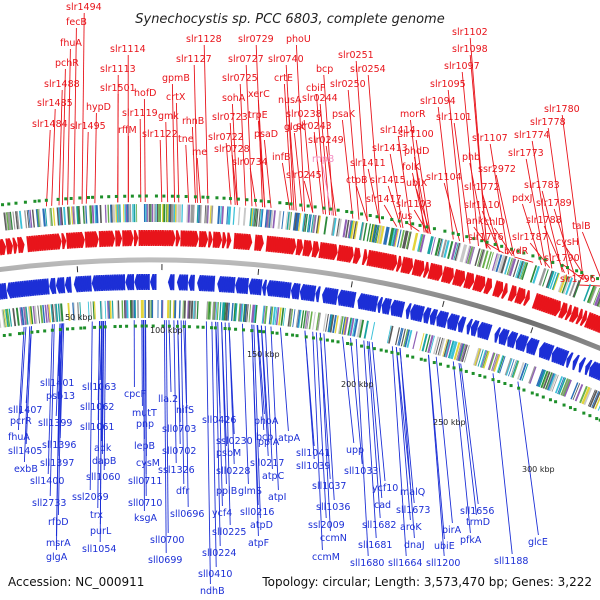 The image size is (600, 600). I want to click on gene-label: rnpB, so click(323, 159).